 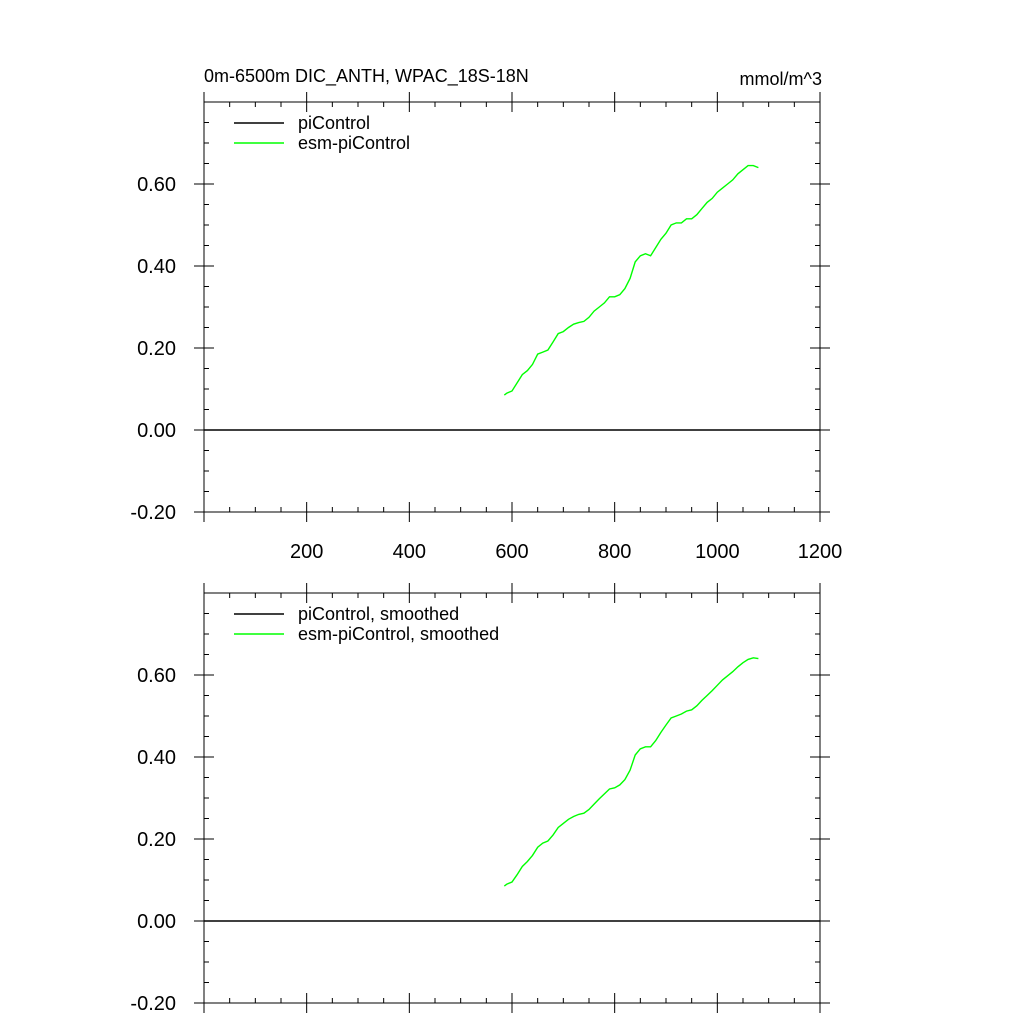 What do you see at coordinates (398, 634) in the screenshot?
I see `legend-label: esm-piControl, smoothed` at bounding box center [398, 634].